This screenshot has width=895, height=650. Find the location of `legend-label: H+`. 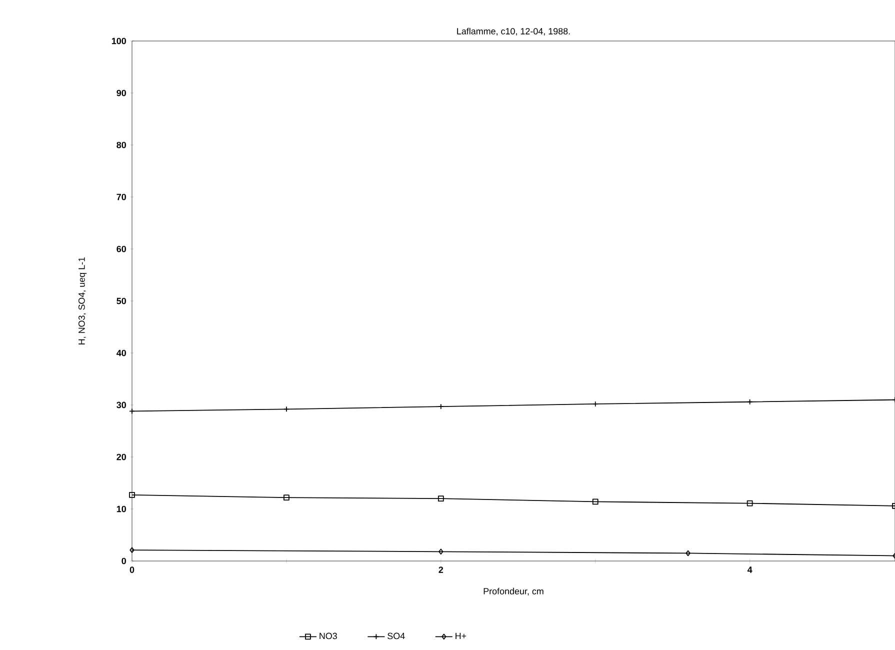

legend-label: H+ is located at coordinates (461, 635).